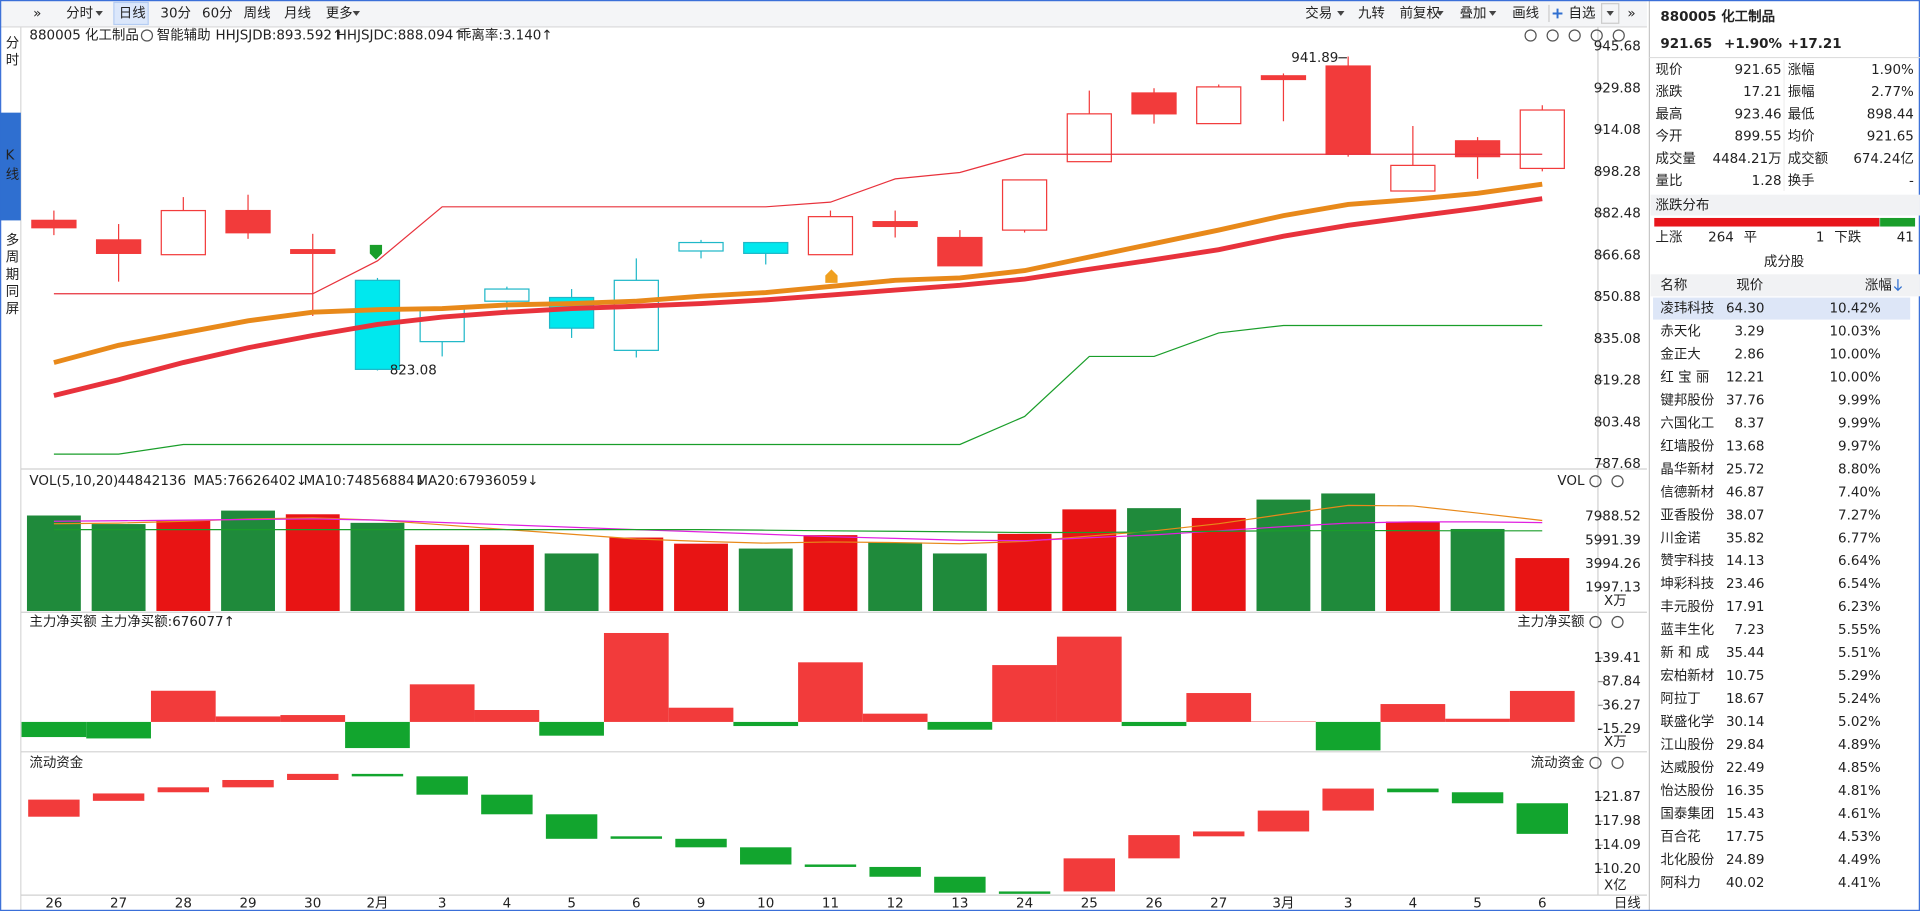 Image resolution: width=1920 pixels, height=911 pixels. What do you see at coordinates (1318, 12) in the screenshot?
I see `toolbar-button: 交易` at bounding box center [1318, 12].